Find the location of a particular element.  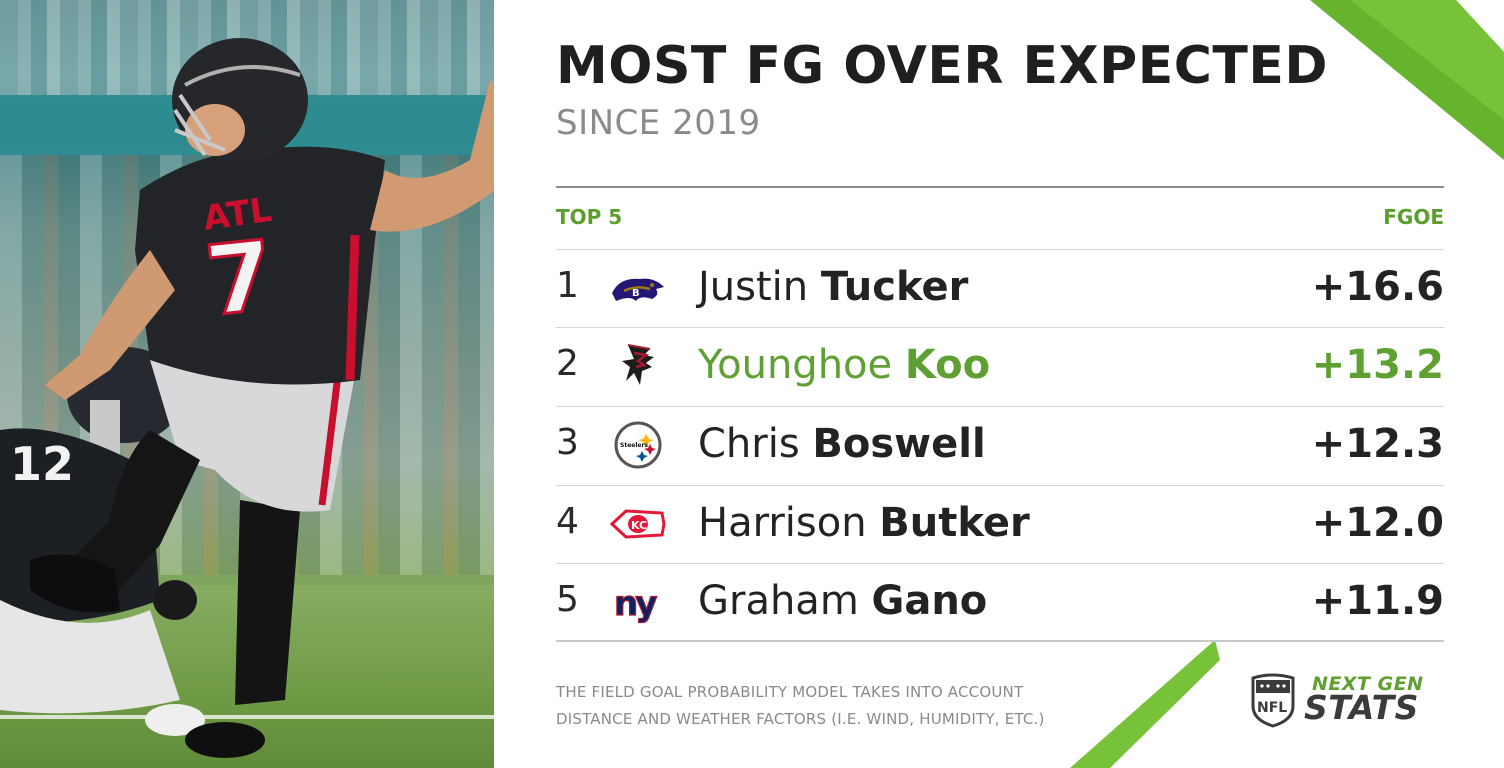

header-divider is located at coordinates (1000, 187).